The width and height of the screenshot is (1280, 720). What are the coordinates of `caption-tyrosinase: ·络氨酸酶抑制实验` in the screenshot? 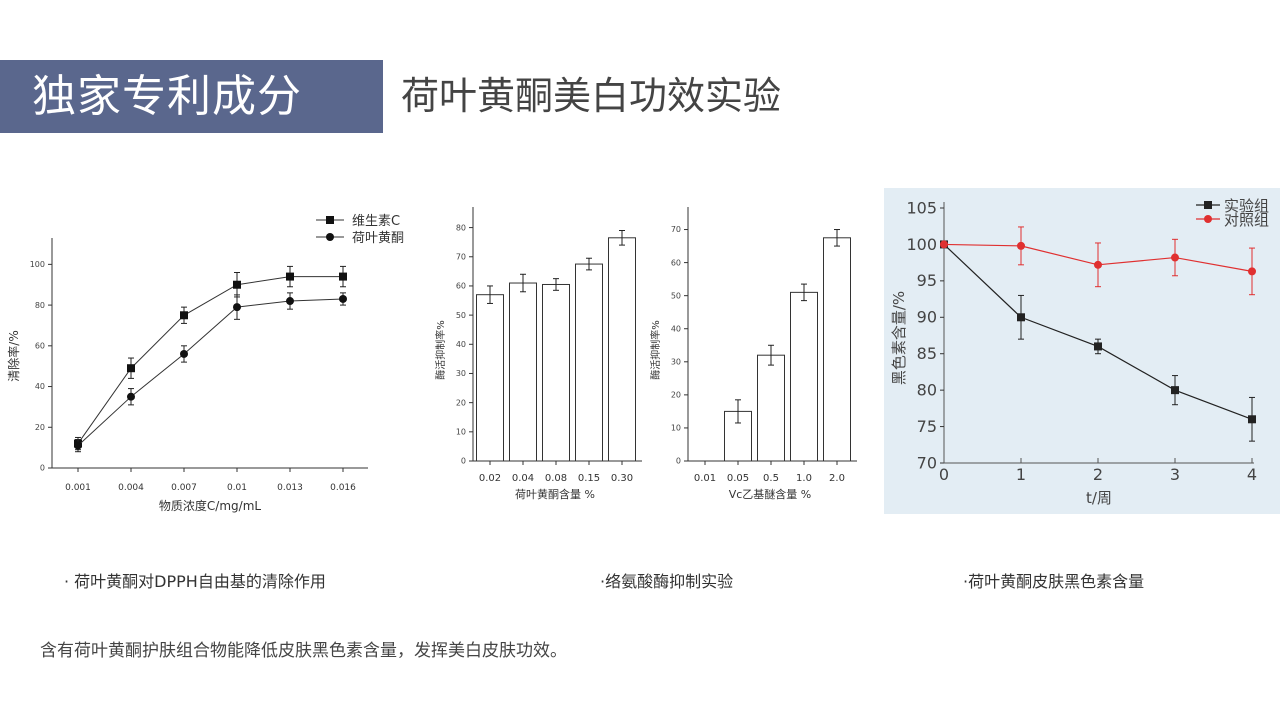 It's located at (667, 581).